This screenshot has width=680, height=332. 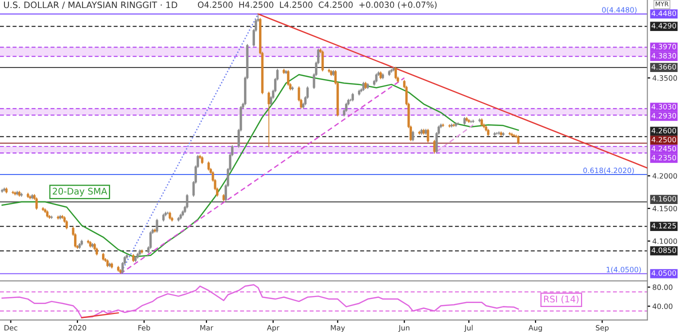 I want to click on series-label: 20-Day SMA, so click(x=80, y=192).